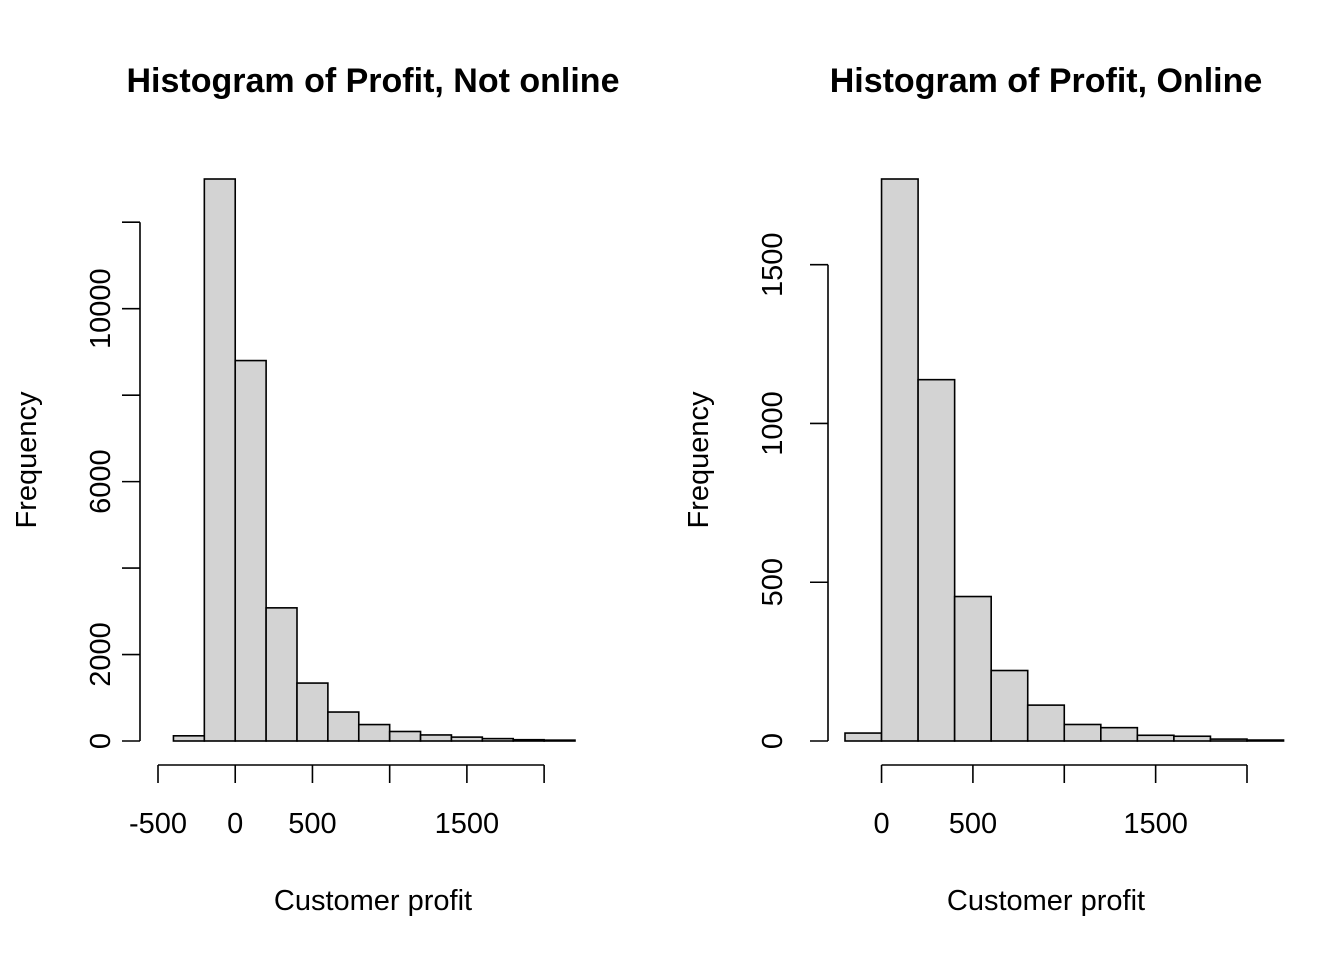 The width and height of the screenshot is (1344, 965). What do you see at coordinates (773, 264) in the screenshot?
I see `y-tick-label: 1500` at bounding box center [773, 264].